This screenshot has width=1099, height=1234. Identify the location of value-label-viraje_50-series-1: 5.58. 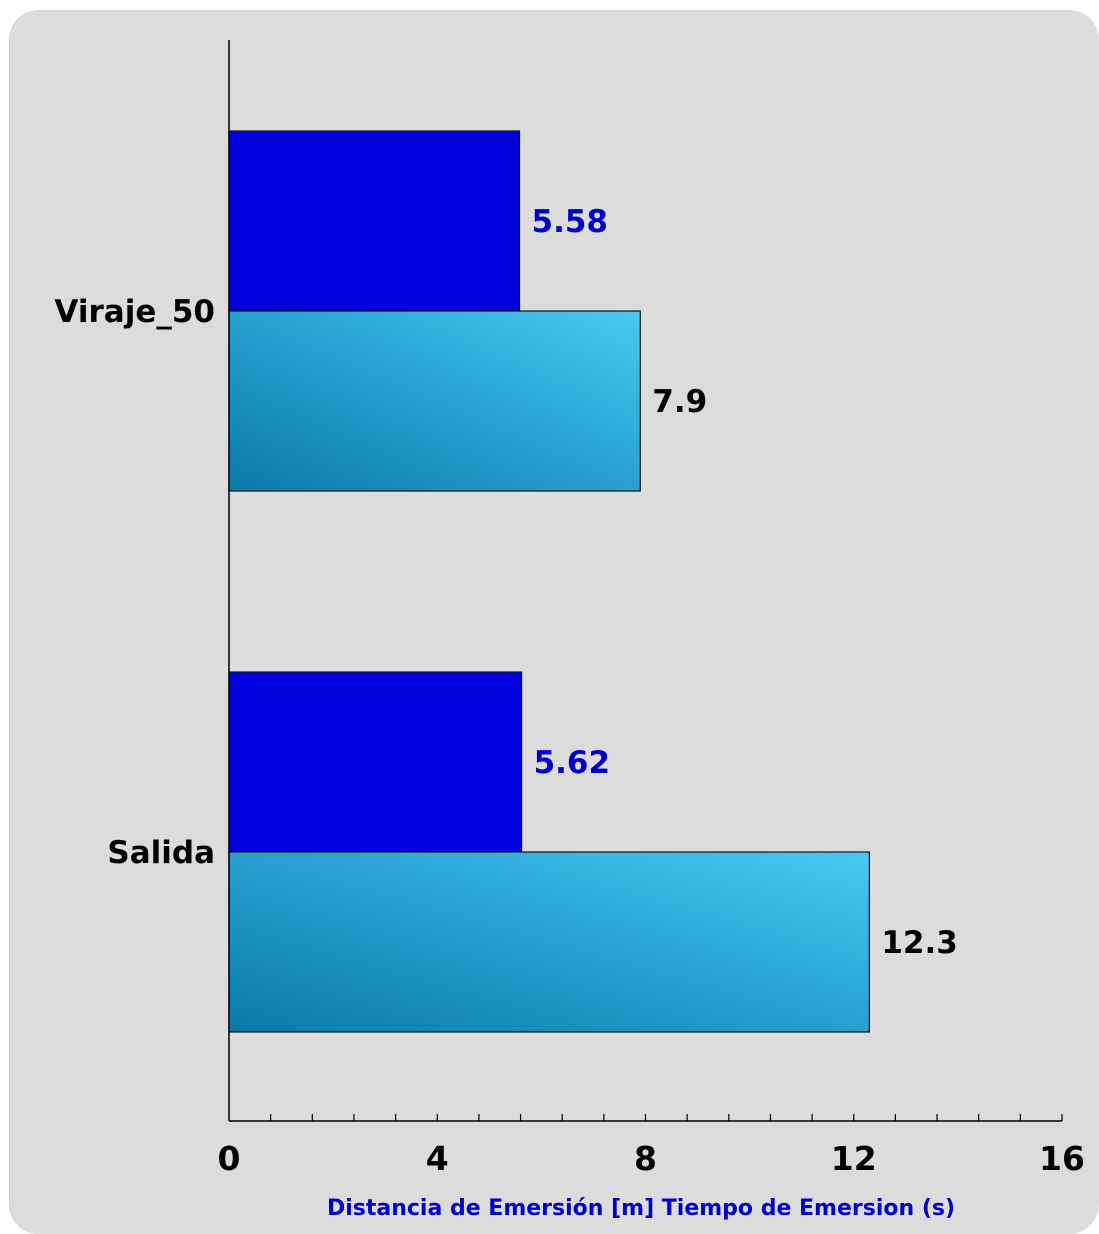
(570, 222).